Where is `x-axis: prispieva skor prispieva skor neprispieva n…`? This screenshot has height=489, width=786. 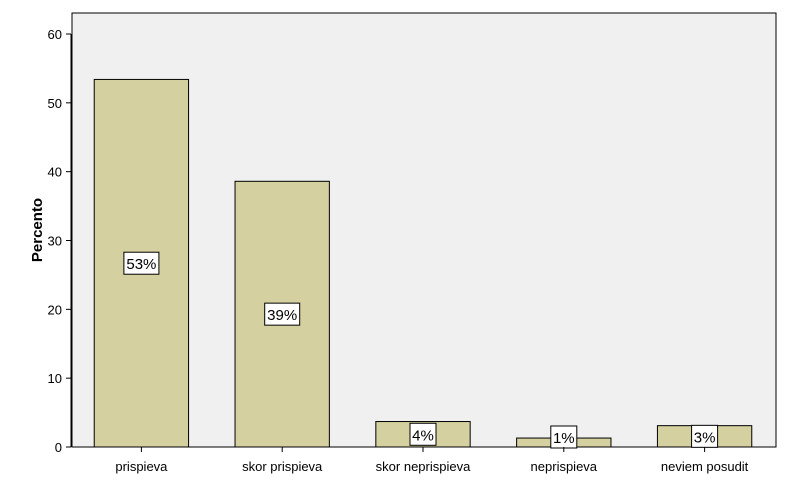 x-axis: prispieva skor prispieva skor neprispieva n… is located at coordinates (432, 460).